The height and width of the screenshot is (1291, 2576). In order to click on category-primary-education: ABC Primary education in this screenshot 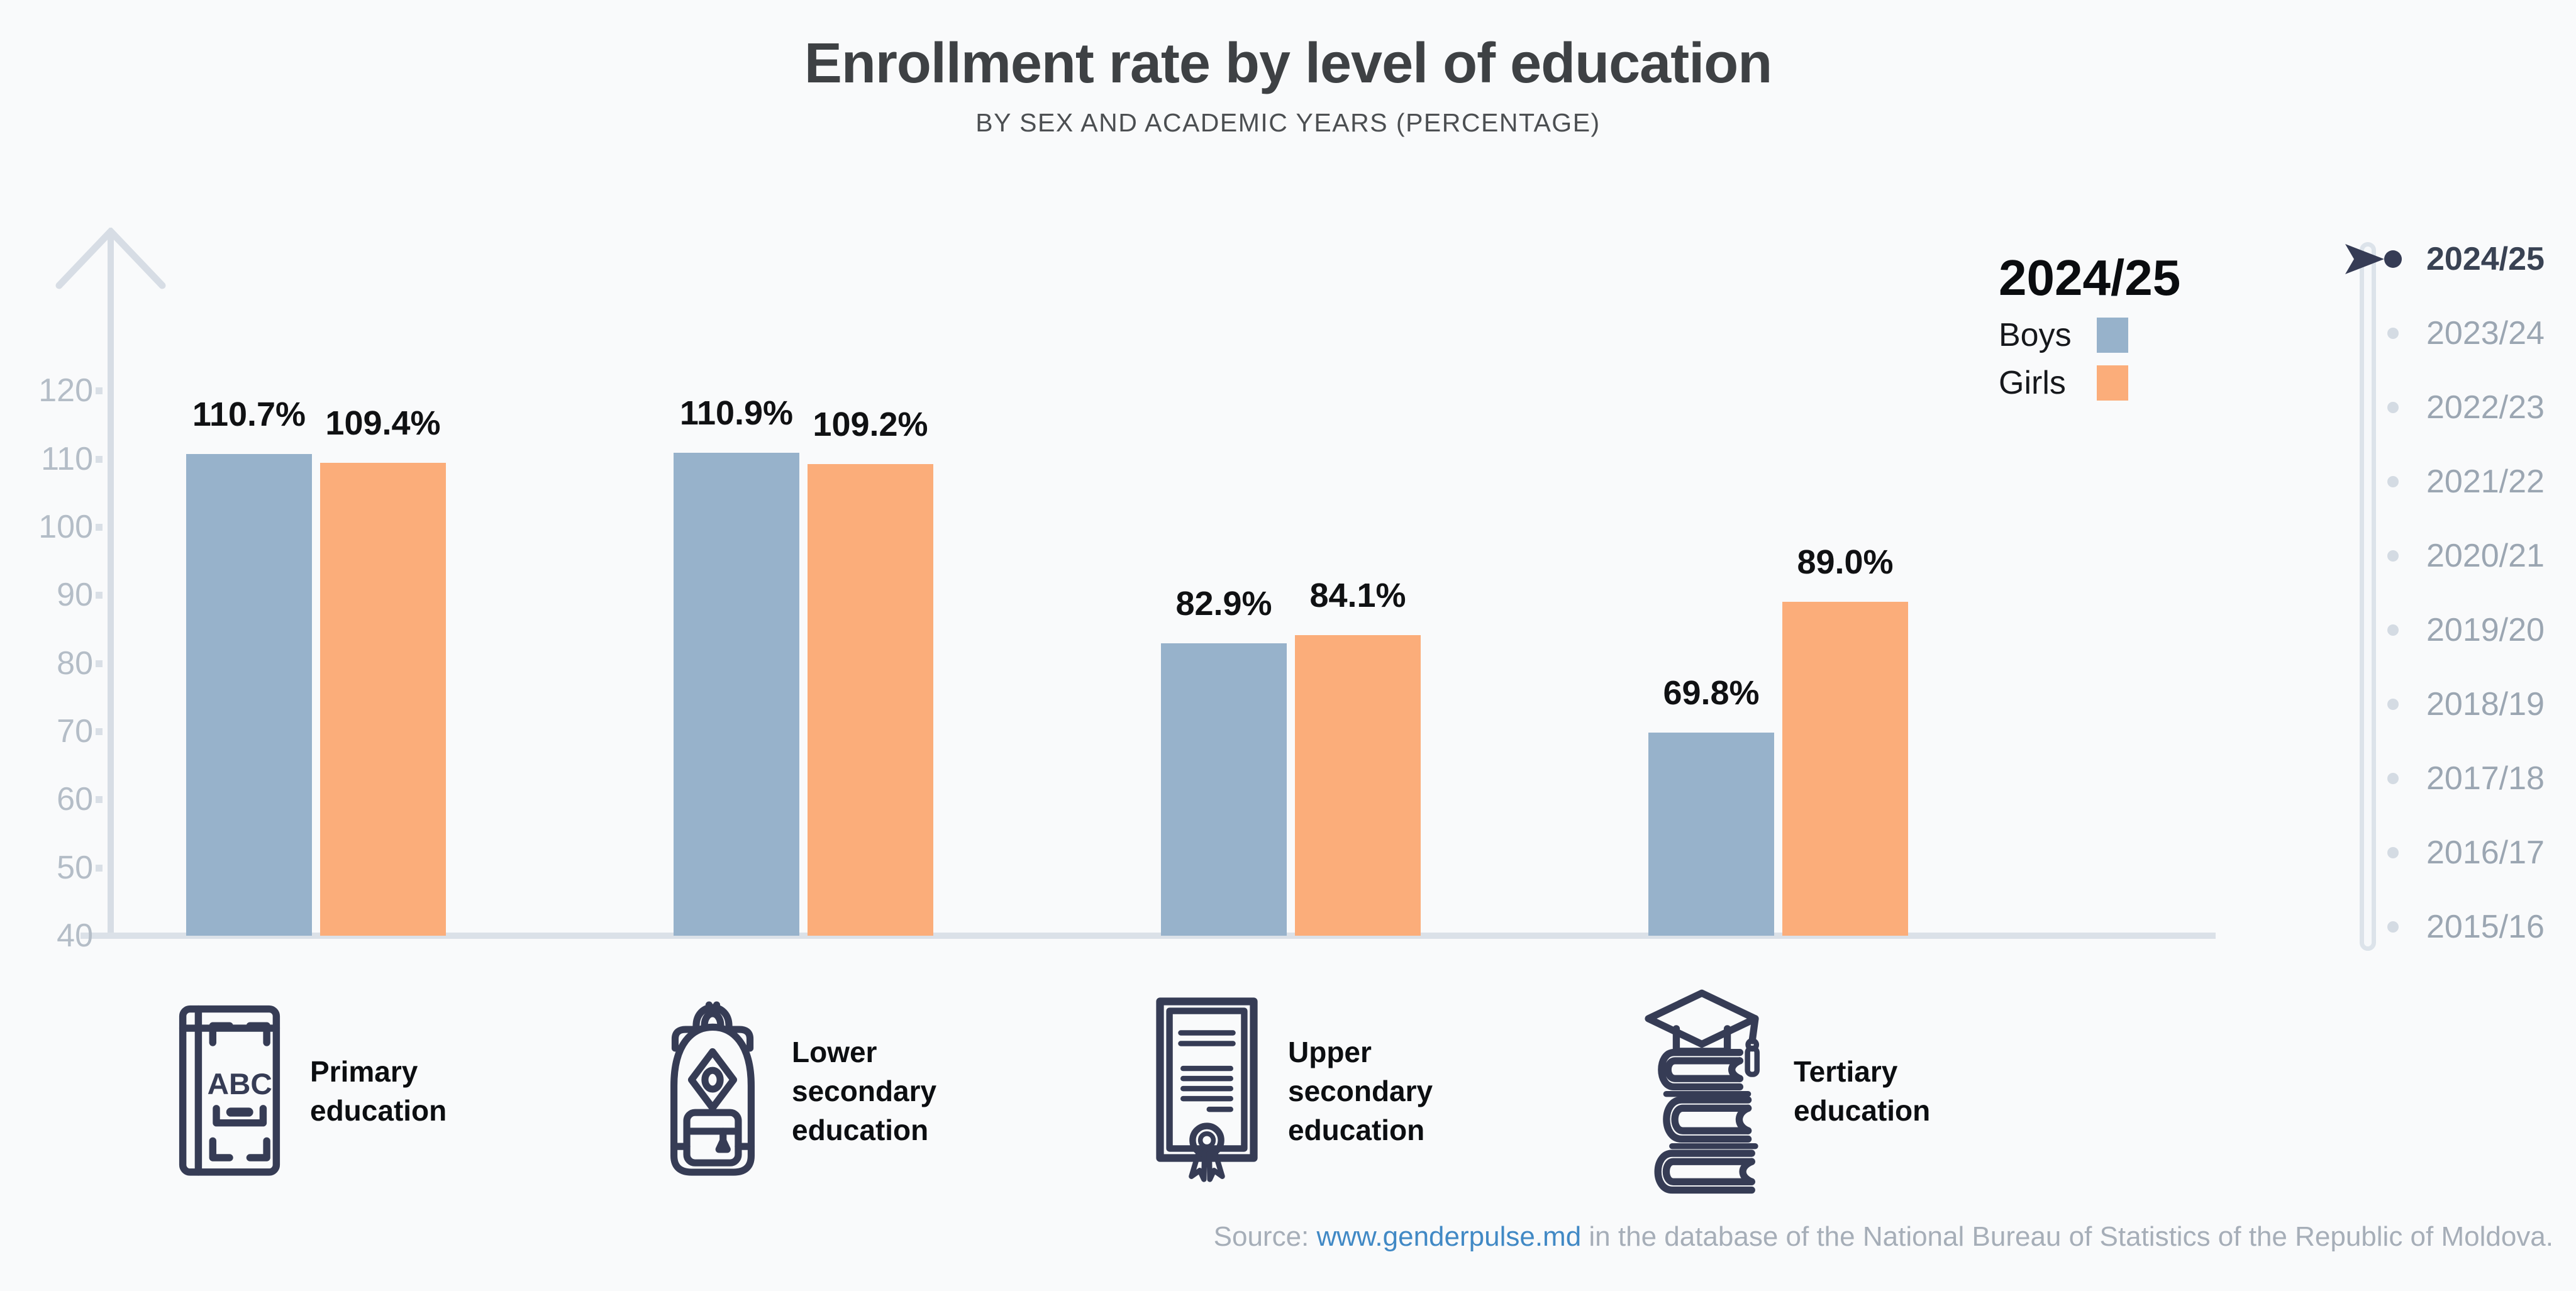, I will do `click(312, 1090)`.